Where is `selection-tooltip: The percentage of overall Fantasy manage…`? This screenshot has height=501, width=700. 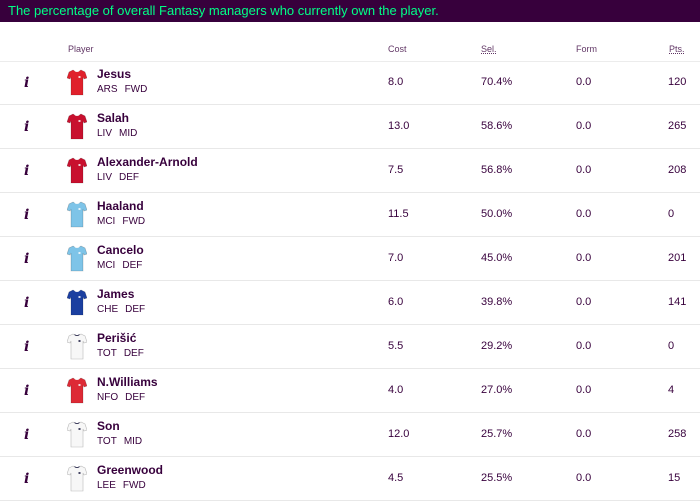 selection-tooltip: The percentage of overall Fantasy manage… is located at coordinates (350, 11).